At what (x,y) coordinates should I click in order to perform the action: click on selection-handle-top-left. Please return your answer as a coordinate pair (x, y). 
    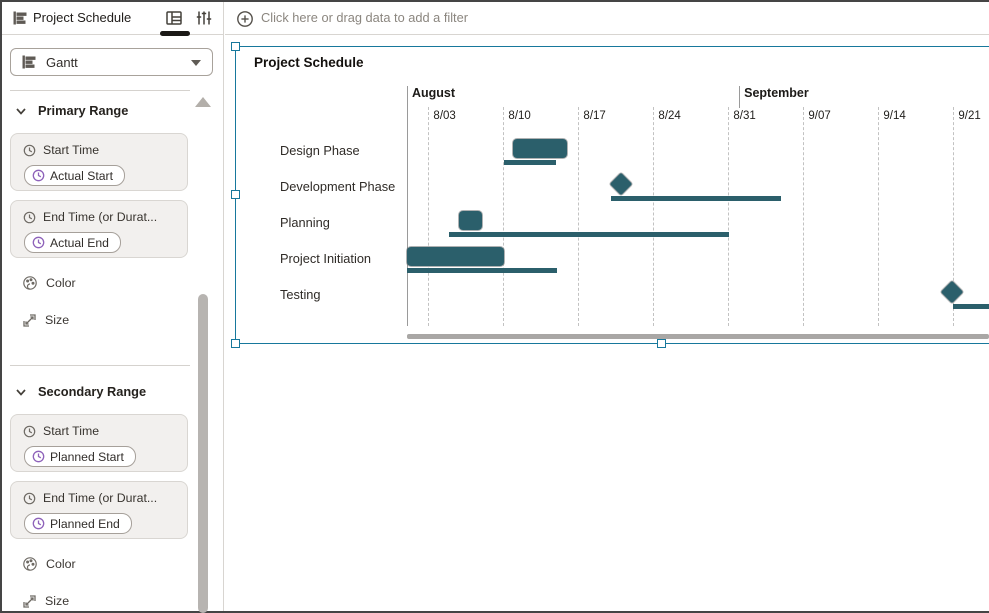
    Looking at the image, I should click on (235, 46).